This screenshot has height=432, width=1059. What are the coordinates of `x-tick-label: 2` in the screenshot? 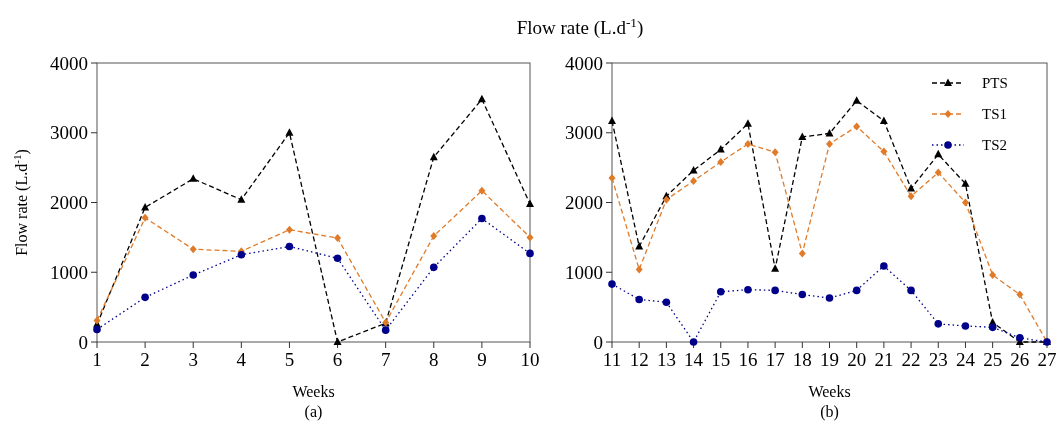 It's located at (145, 359).